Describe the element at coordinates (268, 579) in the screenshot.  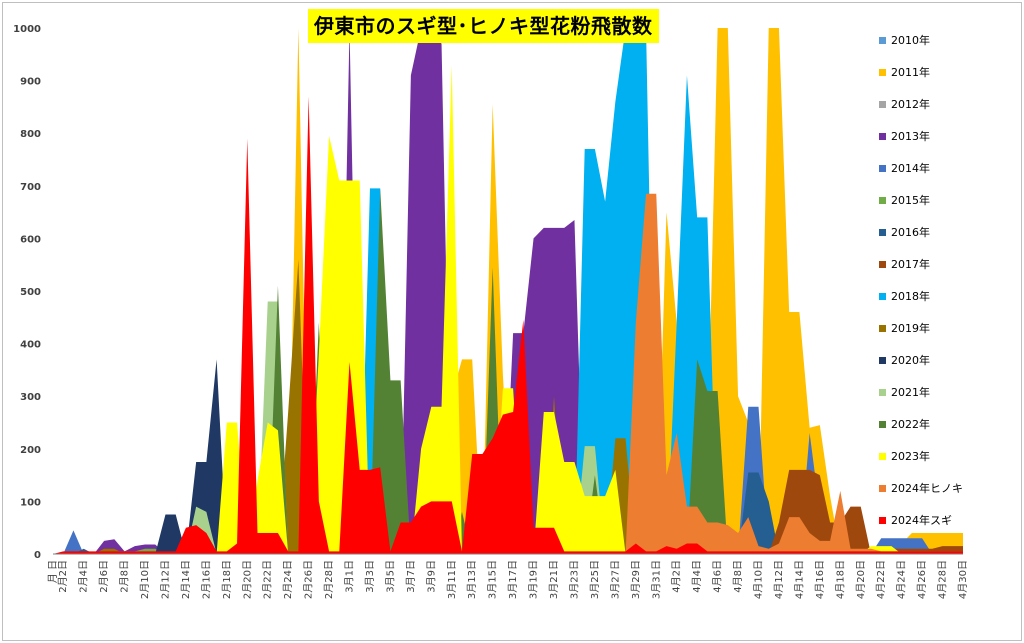
I see `x-tick-label-2-22: 2月22日` at that location.